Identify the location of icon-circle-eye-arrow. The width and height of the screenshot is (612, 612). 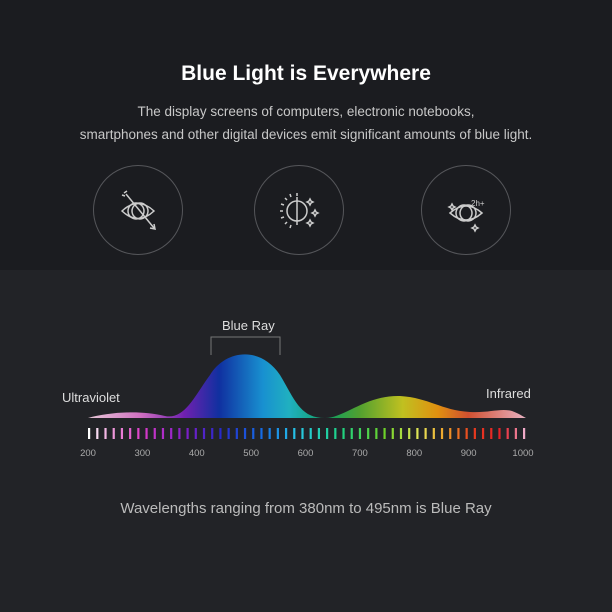
(138, 210).